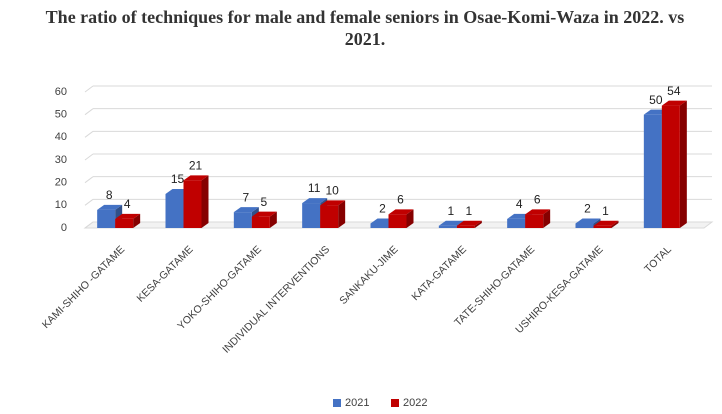 This screenshot has width=722, height=414. What do you see at coordinates (368, 275) in the screenshot?
I see `x-tick-label: SANKAKU-JIME` at bounding box center [368, 275].